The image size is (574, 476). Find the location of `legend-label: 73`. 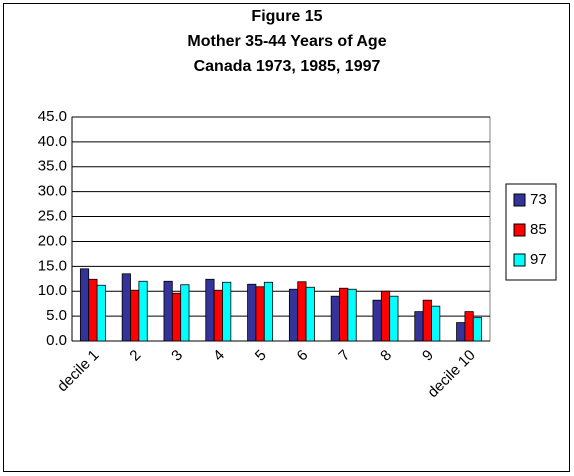

legend-label: 73 is located at coordinates (538, 199).